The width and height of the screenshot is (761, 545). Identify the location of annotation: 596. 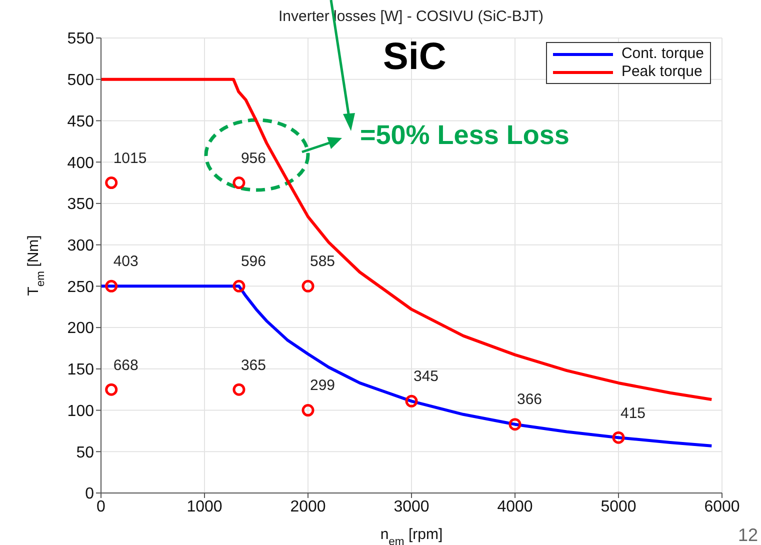
(253, 261).